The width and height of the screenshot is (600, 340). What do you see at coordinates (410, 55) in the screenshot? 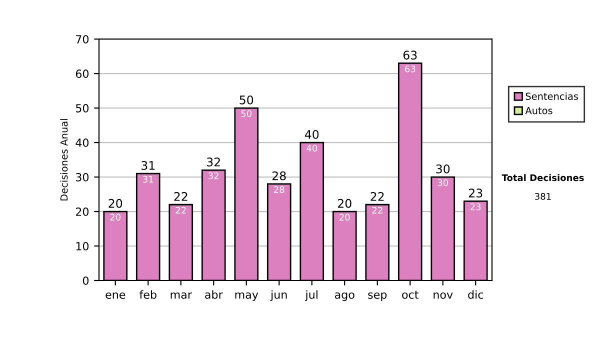
I see `total-label: 63` at bounding box center [410, 55].